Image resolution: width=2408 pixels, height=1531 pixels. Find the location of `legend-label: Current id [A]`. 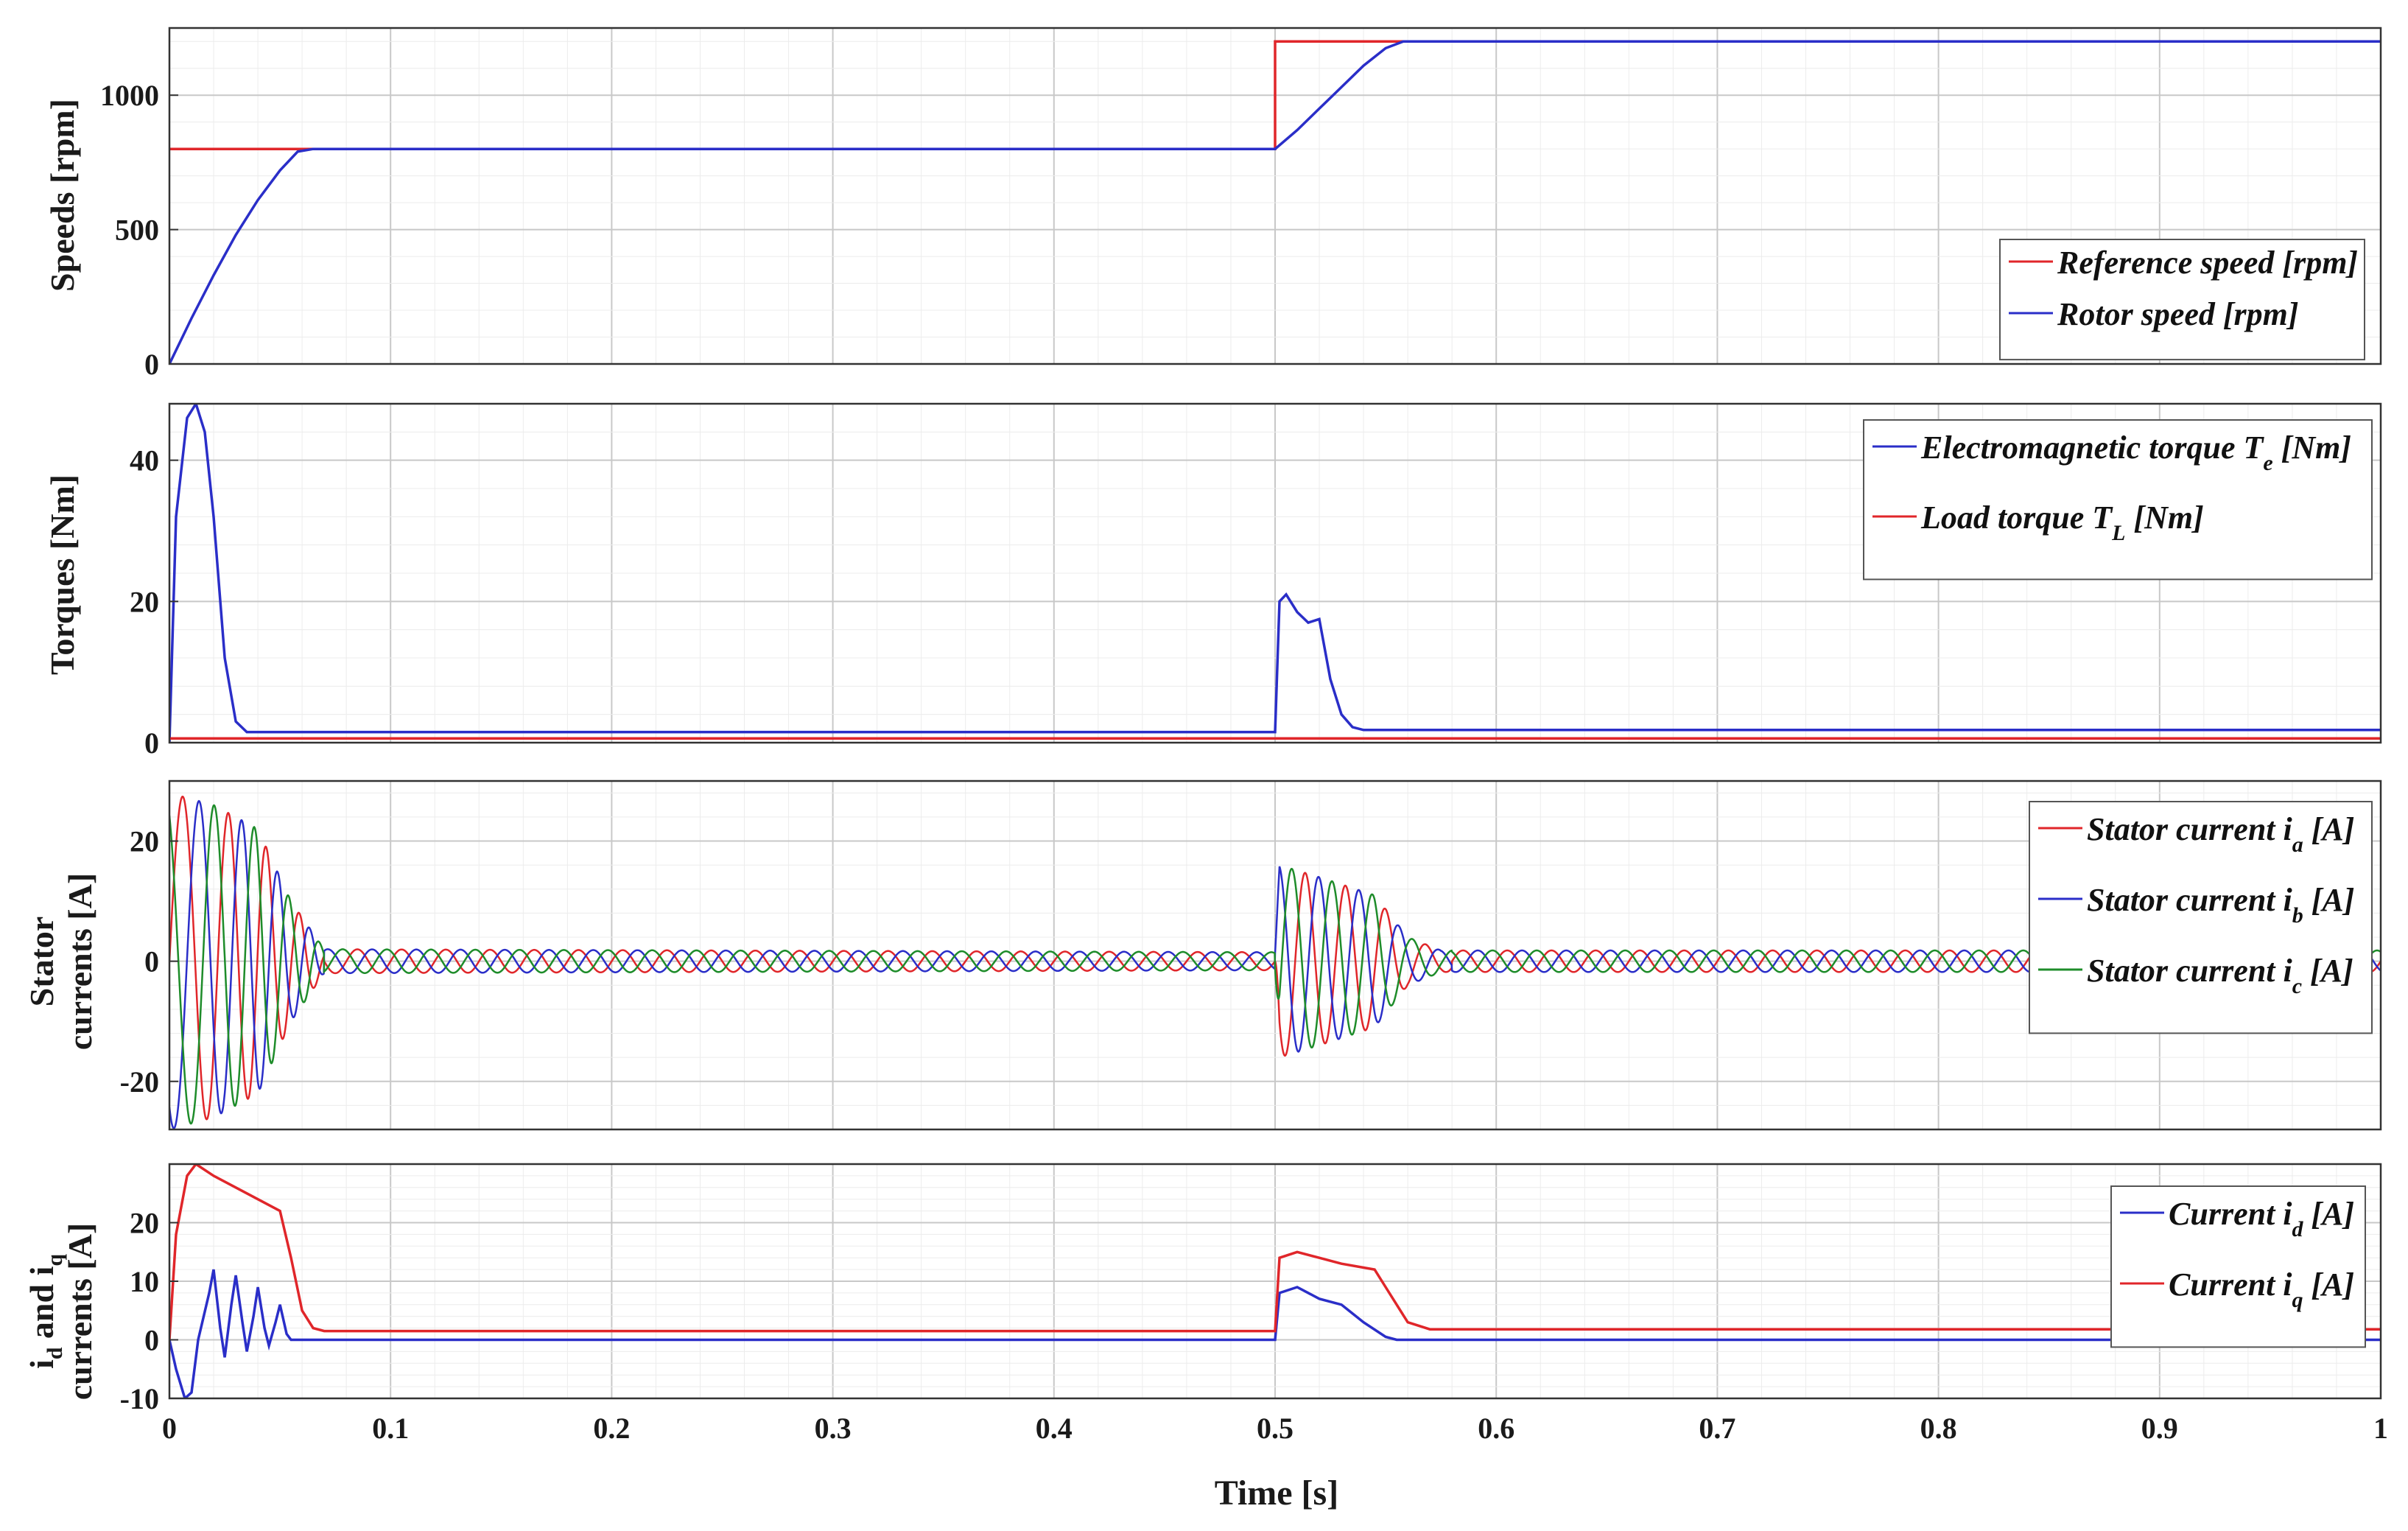

legend-label: Current id [A] is located at coordinates (2261, 1218).